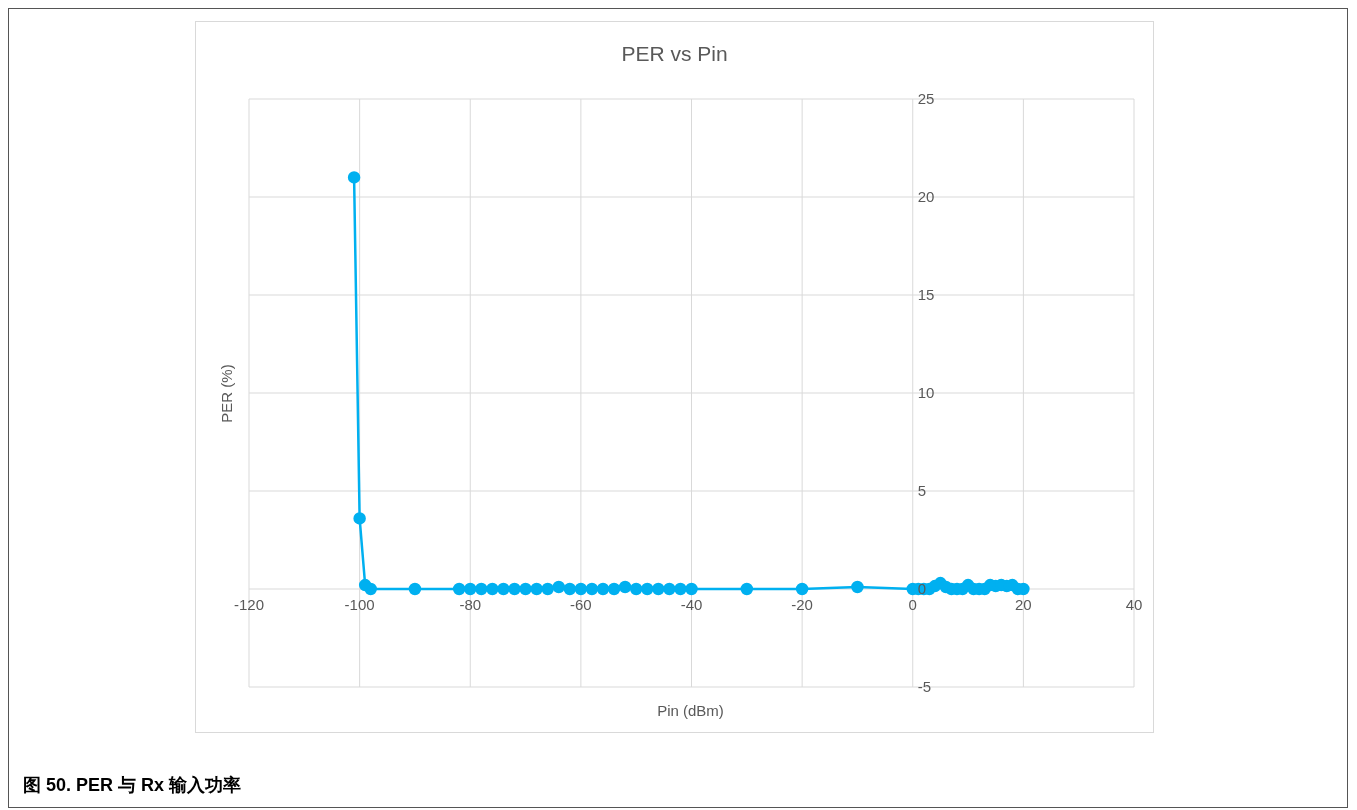 The height and width of the screenshot is (810, 1357). Describe the element at coordinates (926, 196) in the screenshot. I see `y-tick-label: 20` at that location.